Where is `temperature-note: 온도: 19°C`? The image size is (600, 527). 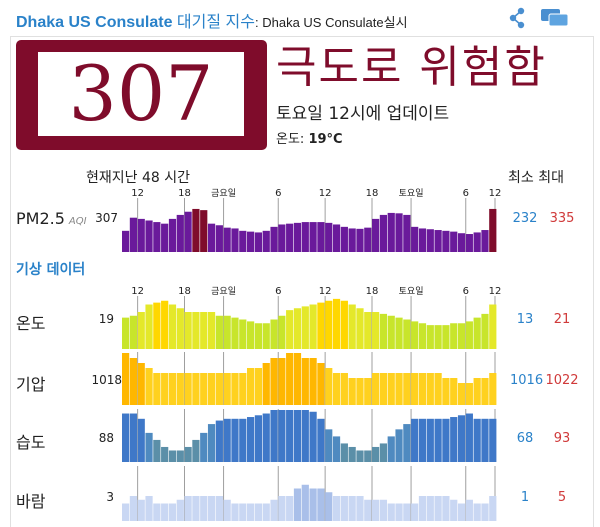 temperature-note: 온도: 19°C is located at coordinates (309, 137).